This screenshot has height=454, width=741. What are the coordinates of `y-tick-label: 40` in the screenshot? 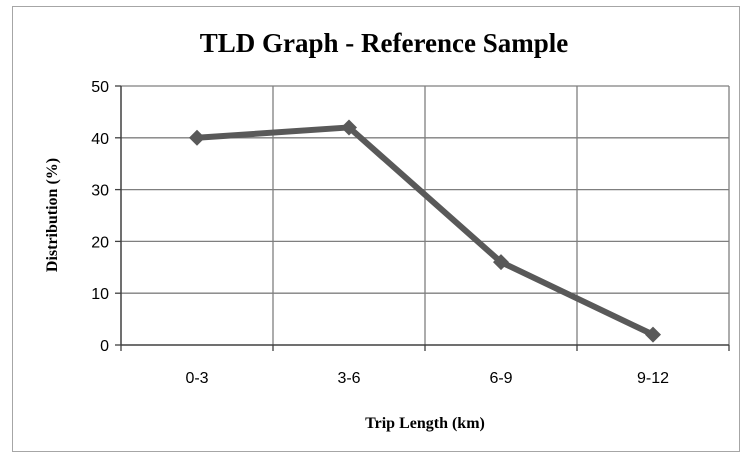 It's located at (100, 139).